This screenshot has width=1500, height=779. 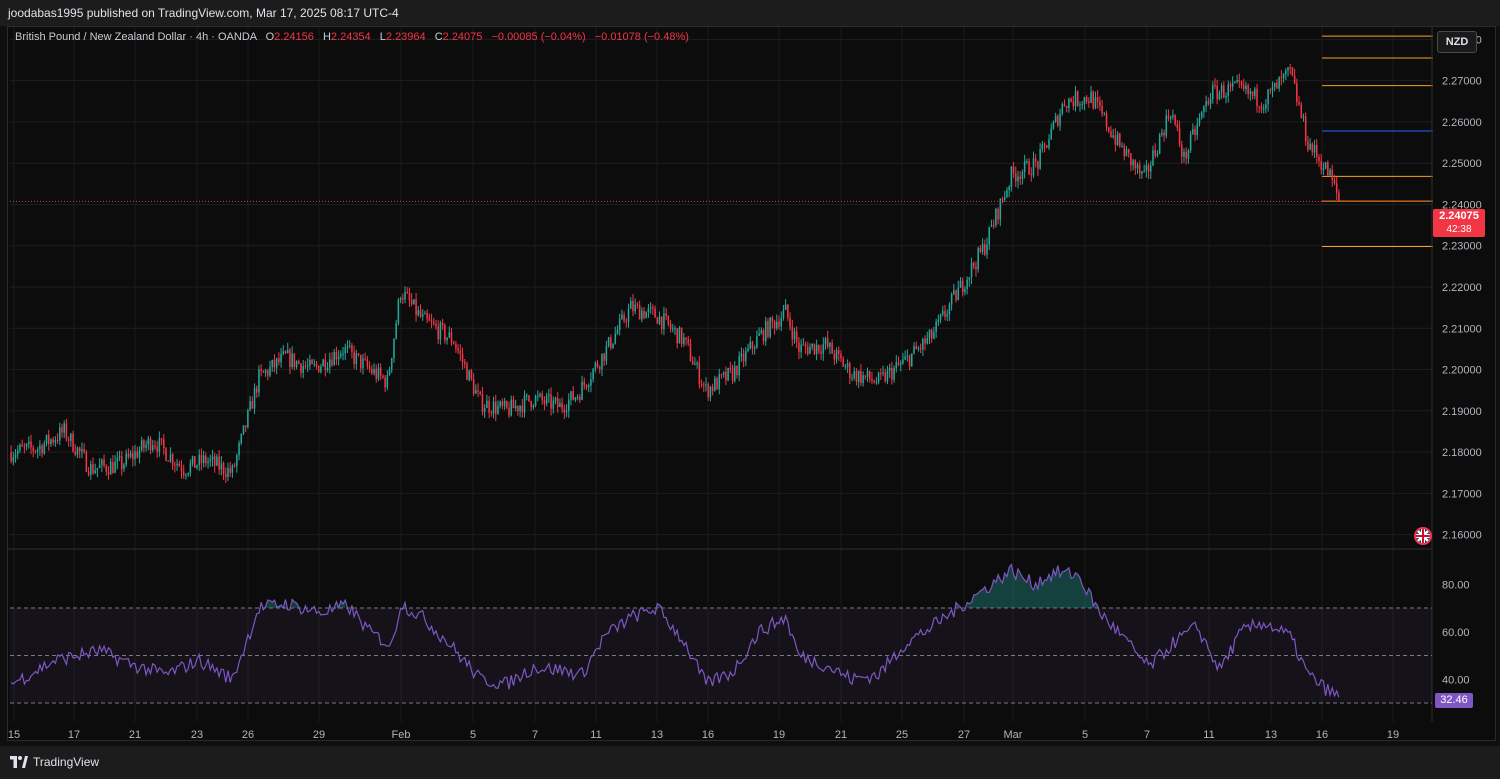 What do you see at coordinates (1457, 42) in the screenshot?
I see `currency-badge: NZD` at bounding box center [1457, 42].